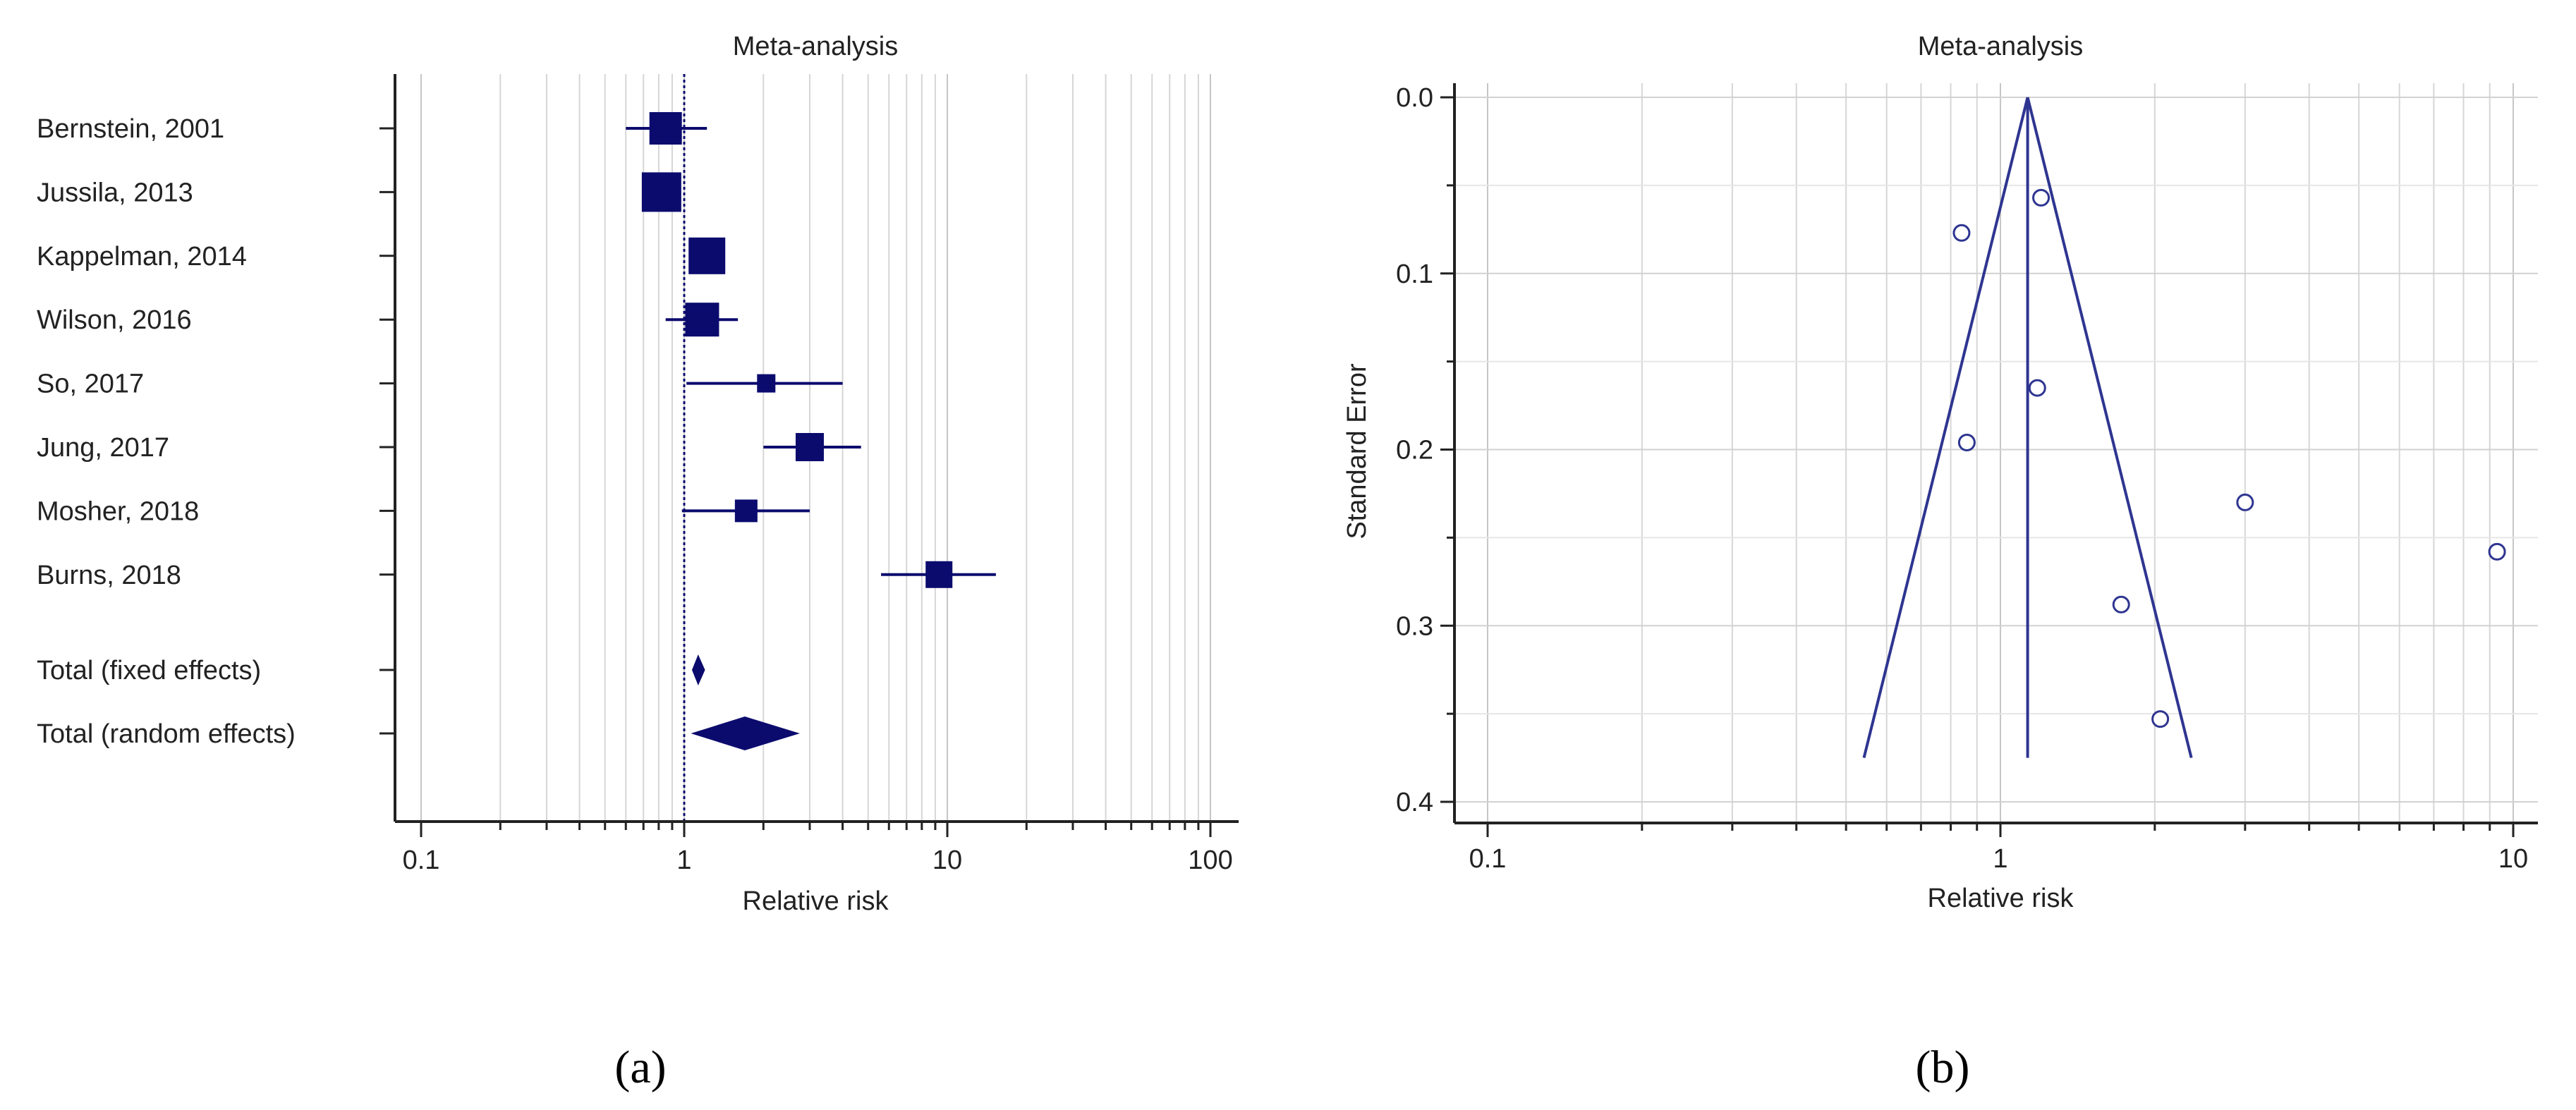 This screenshot has width=2576, height=1110. I want to click on y-tick-label: 0.2, so click(1414, 450).